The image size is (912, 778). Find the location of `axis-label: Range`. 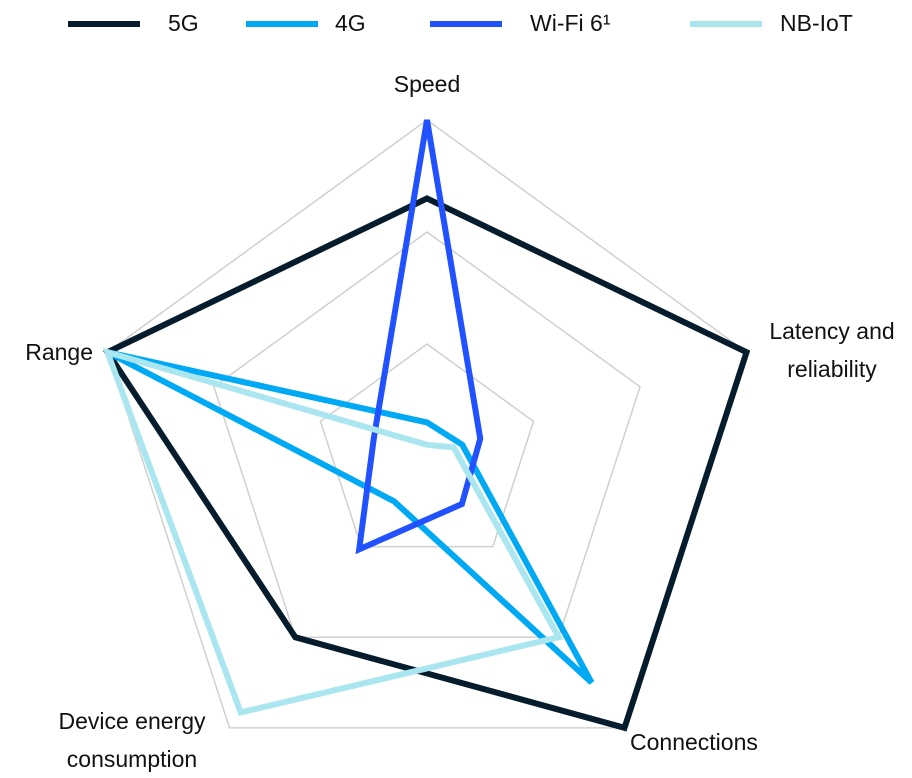

axis-label: Range is located at coordinates (59, 352).